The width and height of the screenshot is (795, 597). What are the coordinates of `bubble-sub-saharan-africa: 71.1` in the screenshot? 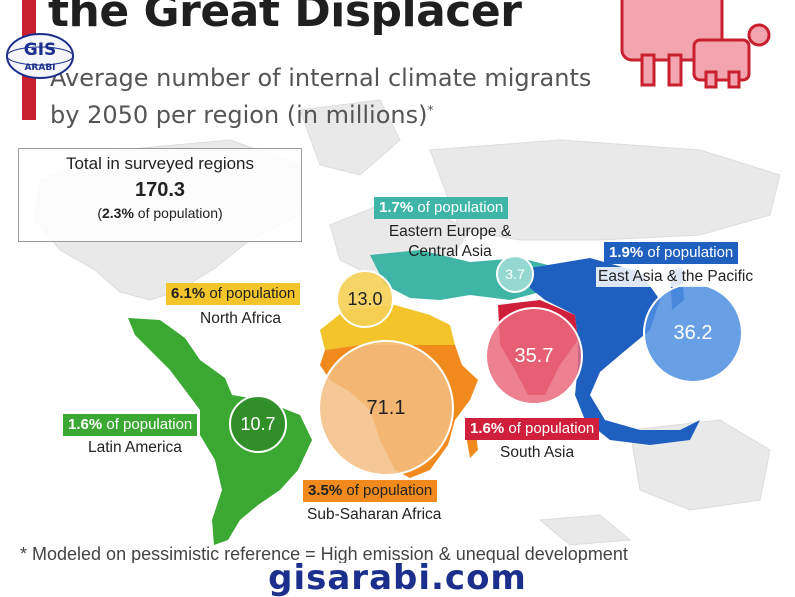 It's located at (386, 408).